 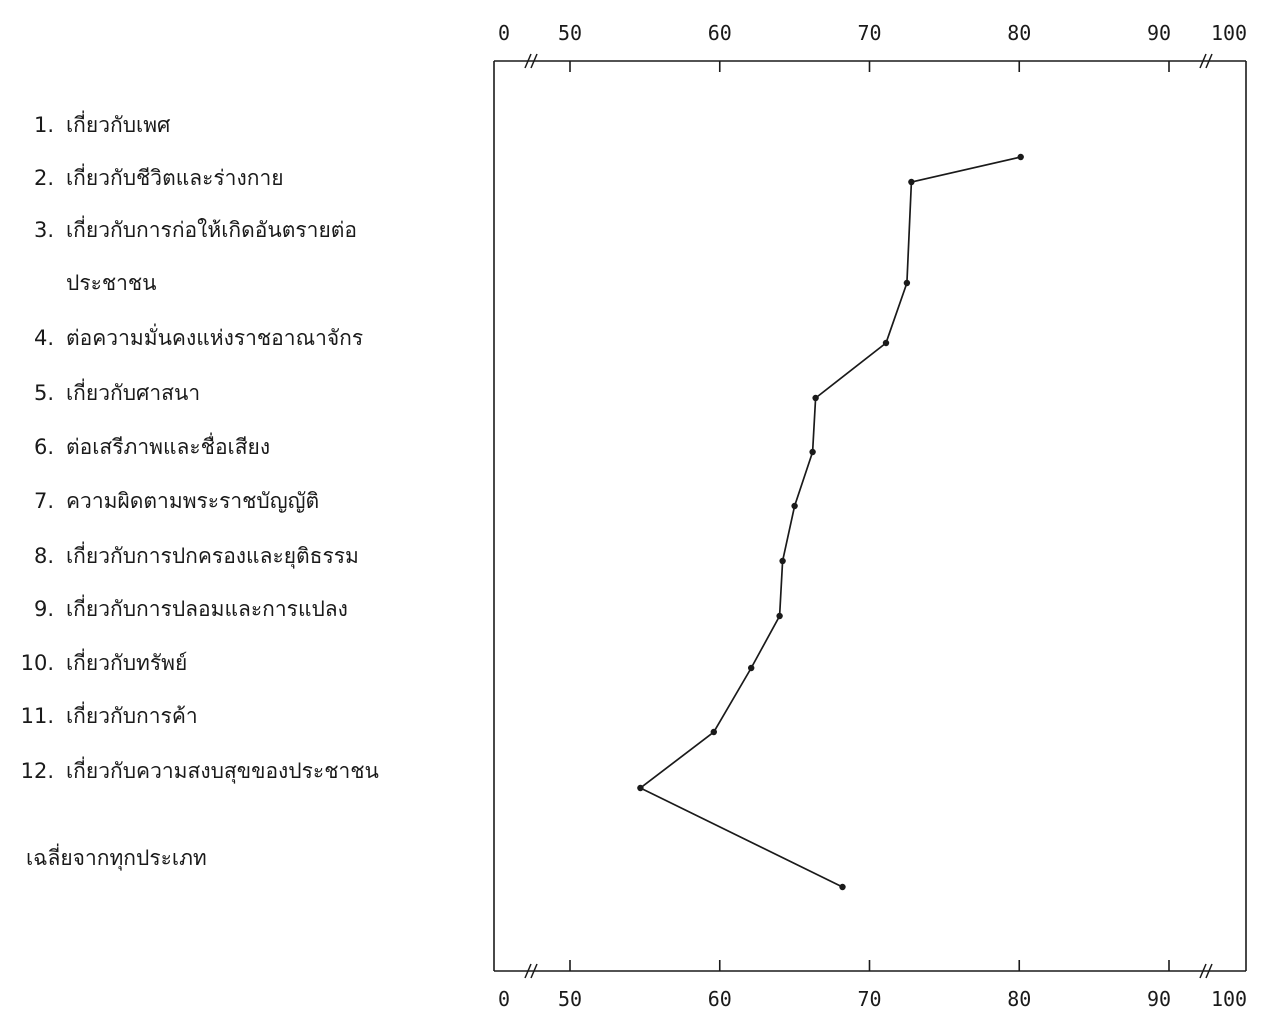 What do you see at coordinates (214, 336) in the screenshot?
I see `category-text: ต่อความมั่นคงแห่งราชอาณาจักร` at bounding box center [214, 336].